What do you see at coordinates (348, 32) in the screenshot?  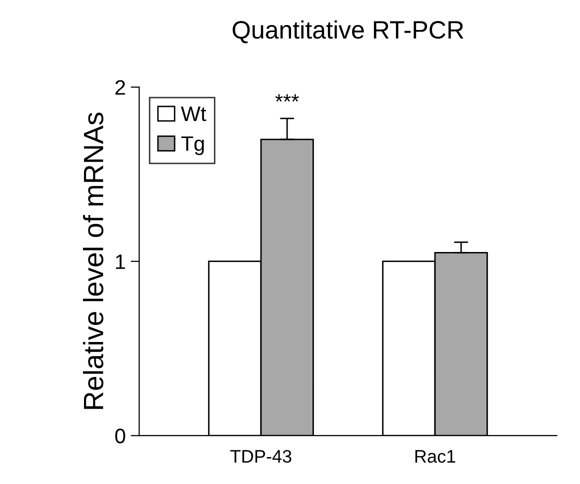 I see `chart-title: Quantitative RT-PCR` at bounding box center [348, 32].